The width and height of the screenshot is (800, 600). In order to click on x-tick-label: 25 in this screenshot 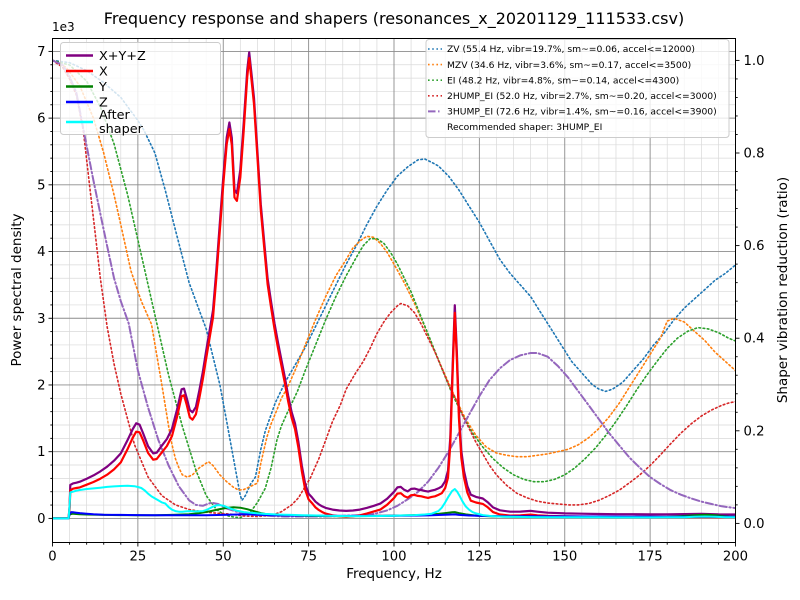, I will do `click(137, 557)`.